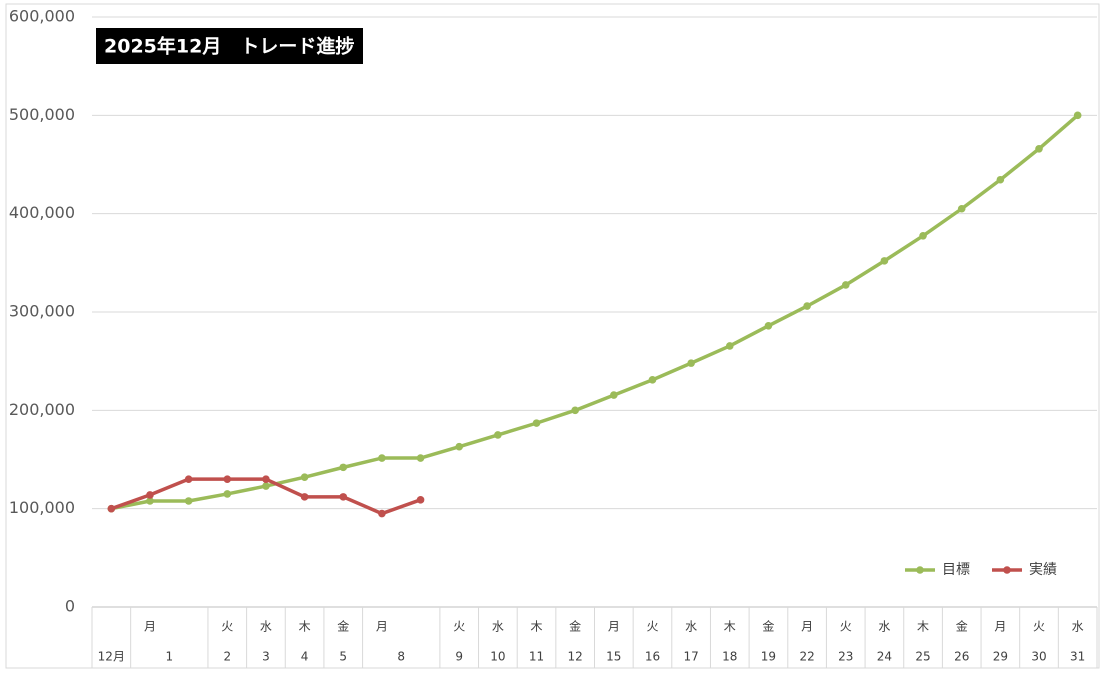 This screenshot has height=673, width=1106. What do you see at coordinates (42, 114) in the screenshot?
I see `y-tick-label: 500,000` at bounding box center [42, 114].